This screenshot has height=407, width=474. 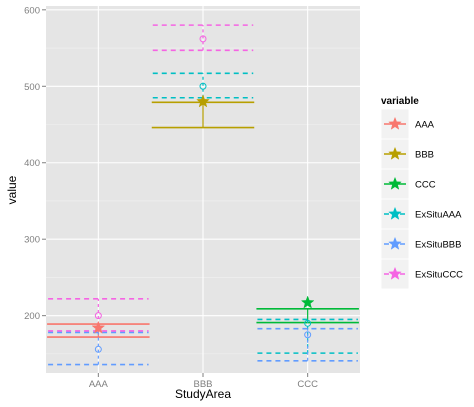 I want to click on y-tick-label: 500, so click(x=32, y=87).